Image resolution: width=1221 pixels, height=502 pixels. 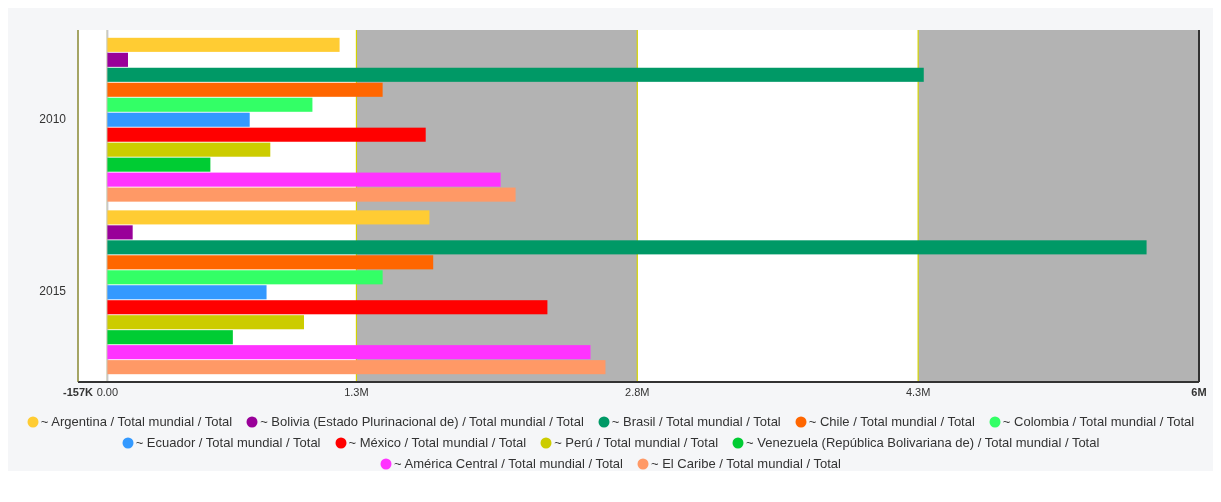 What do you see at coordinates (637, 392) in the screenshot?
I see `x-tick-label: 2.8M` at bounding box center [637, 392].